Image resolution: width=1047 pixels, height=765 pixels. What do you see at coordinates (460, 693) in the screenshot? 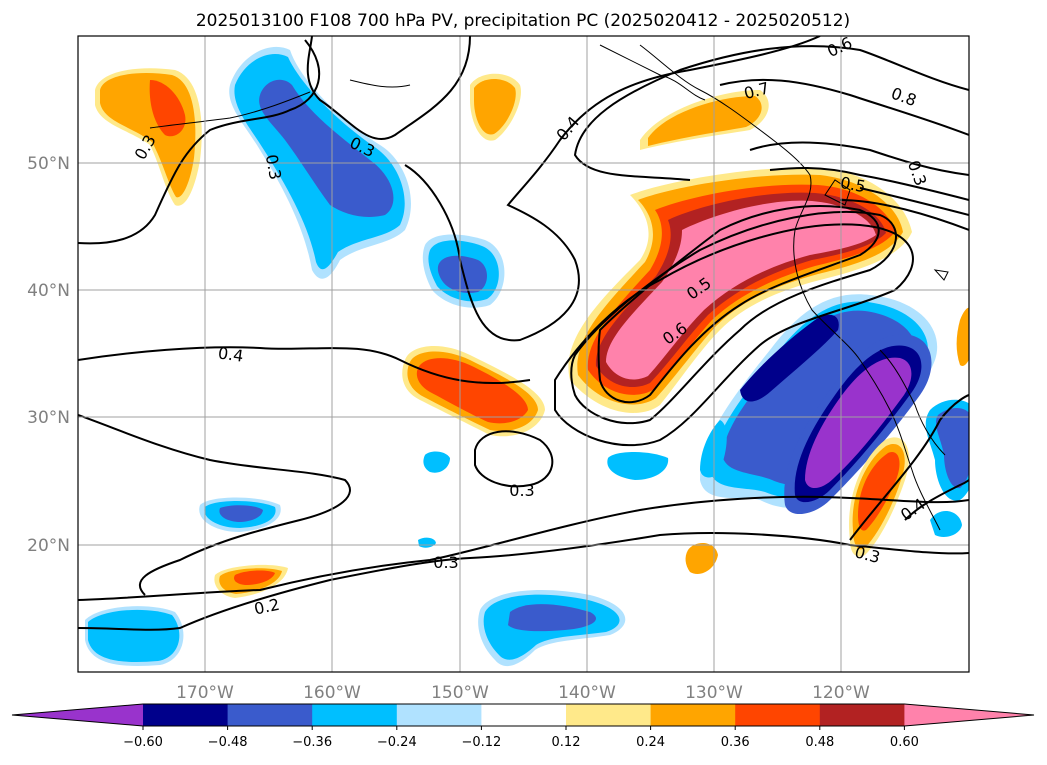
I see `lon-tick-label: 150°W` at bounding box center [460, 693].